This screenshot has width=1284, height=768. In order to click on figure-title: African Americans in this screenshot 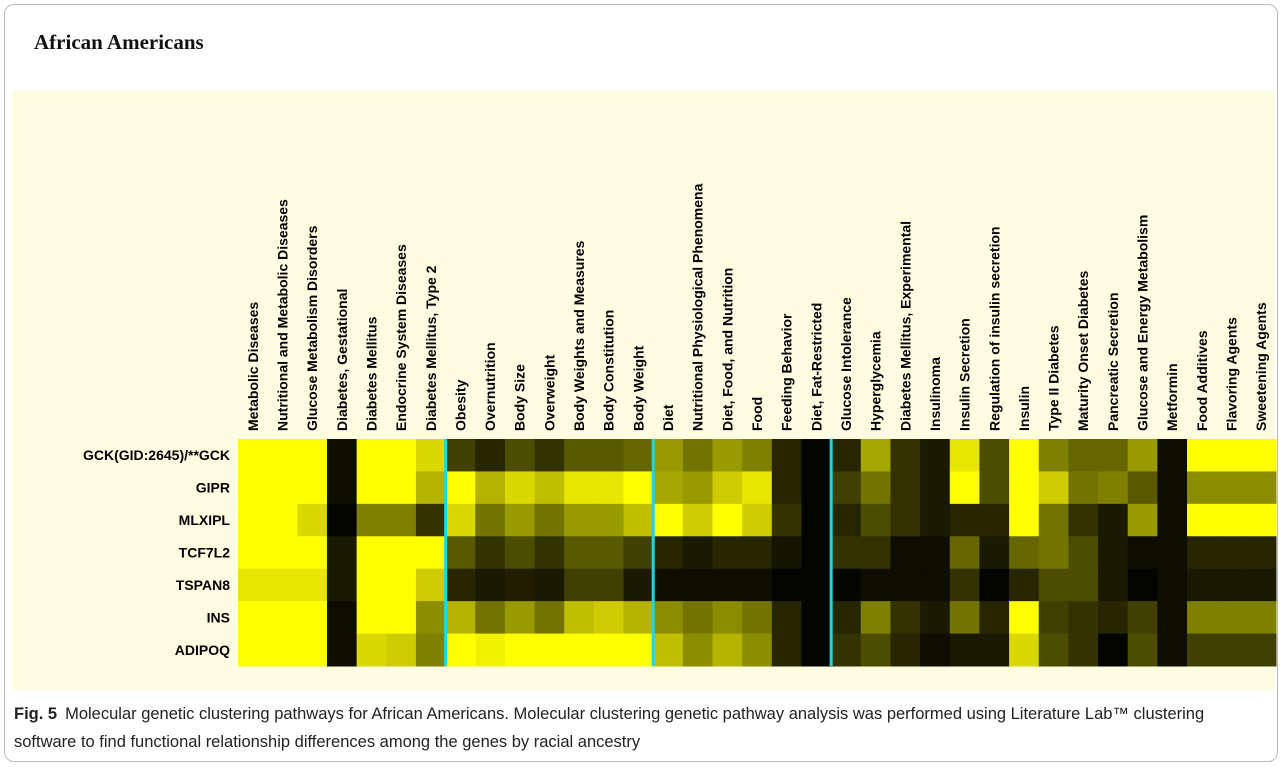, I will do `click(119, 42)`.